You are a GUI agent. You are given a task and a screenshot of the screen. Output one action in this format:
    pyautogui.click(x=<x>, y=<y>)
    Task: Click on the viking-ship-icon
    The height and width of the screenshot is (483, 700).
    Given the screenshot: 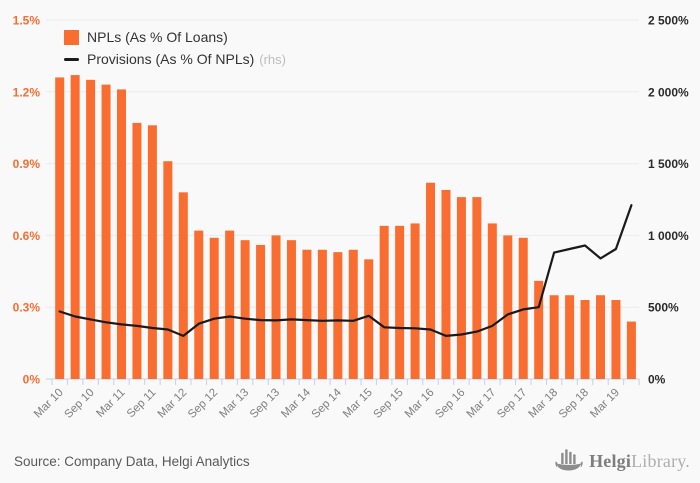 What is the action you would take?
    pyautogui.click(x=569, y=460)
    